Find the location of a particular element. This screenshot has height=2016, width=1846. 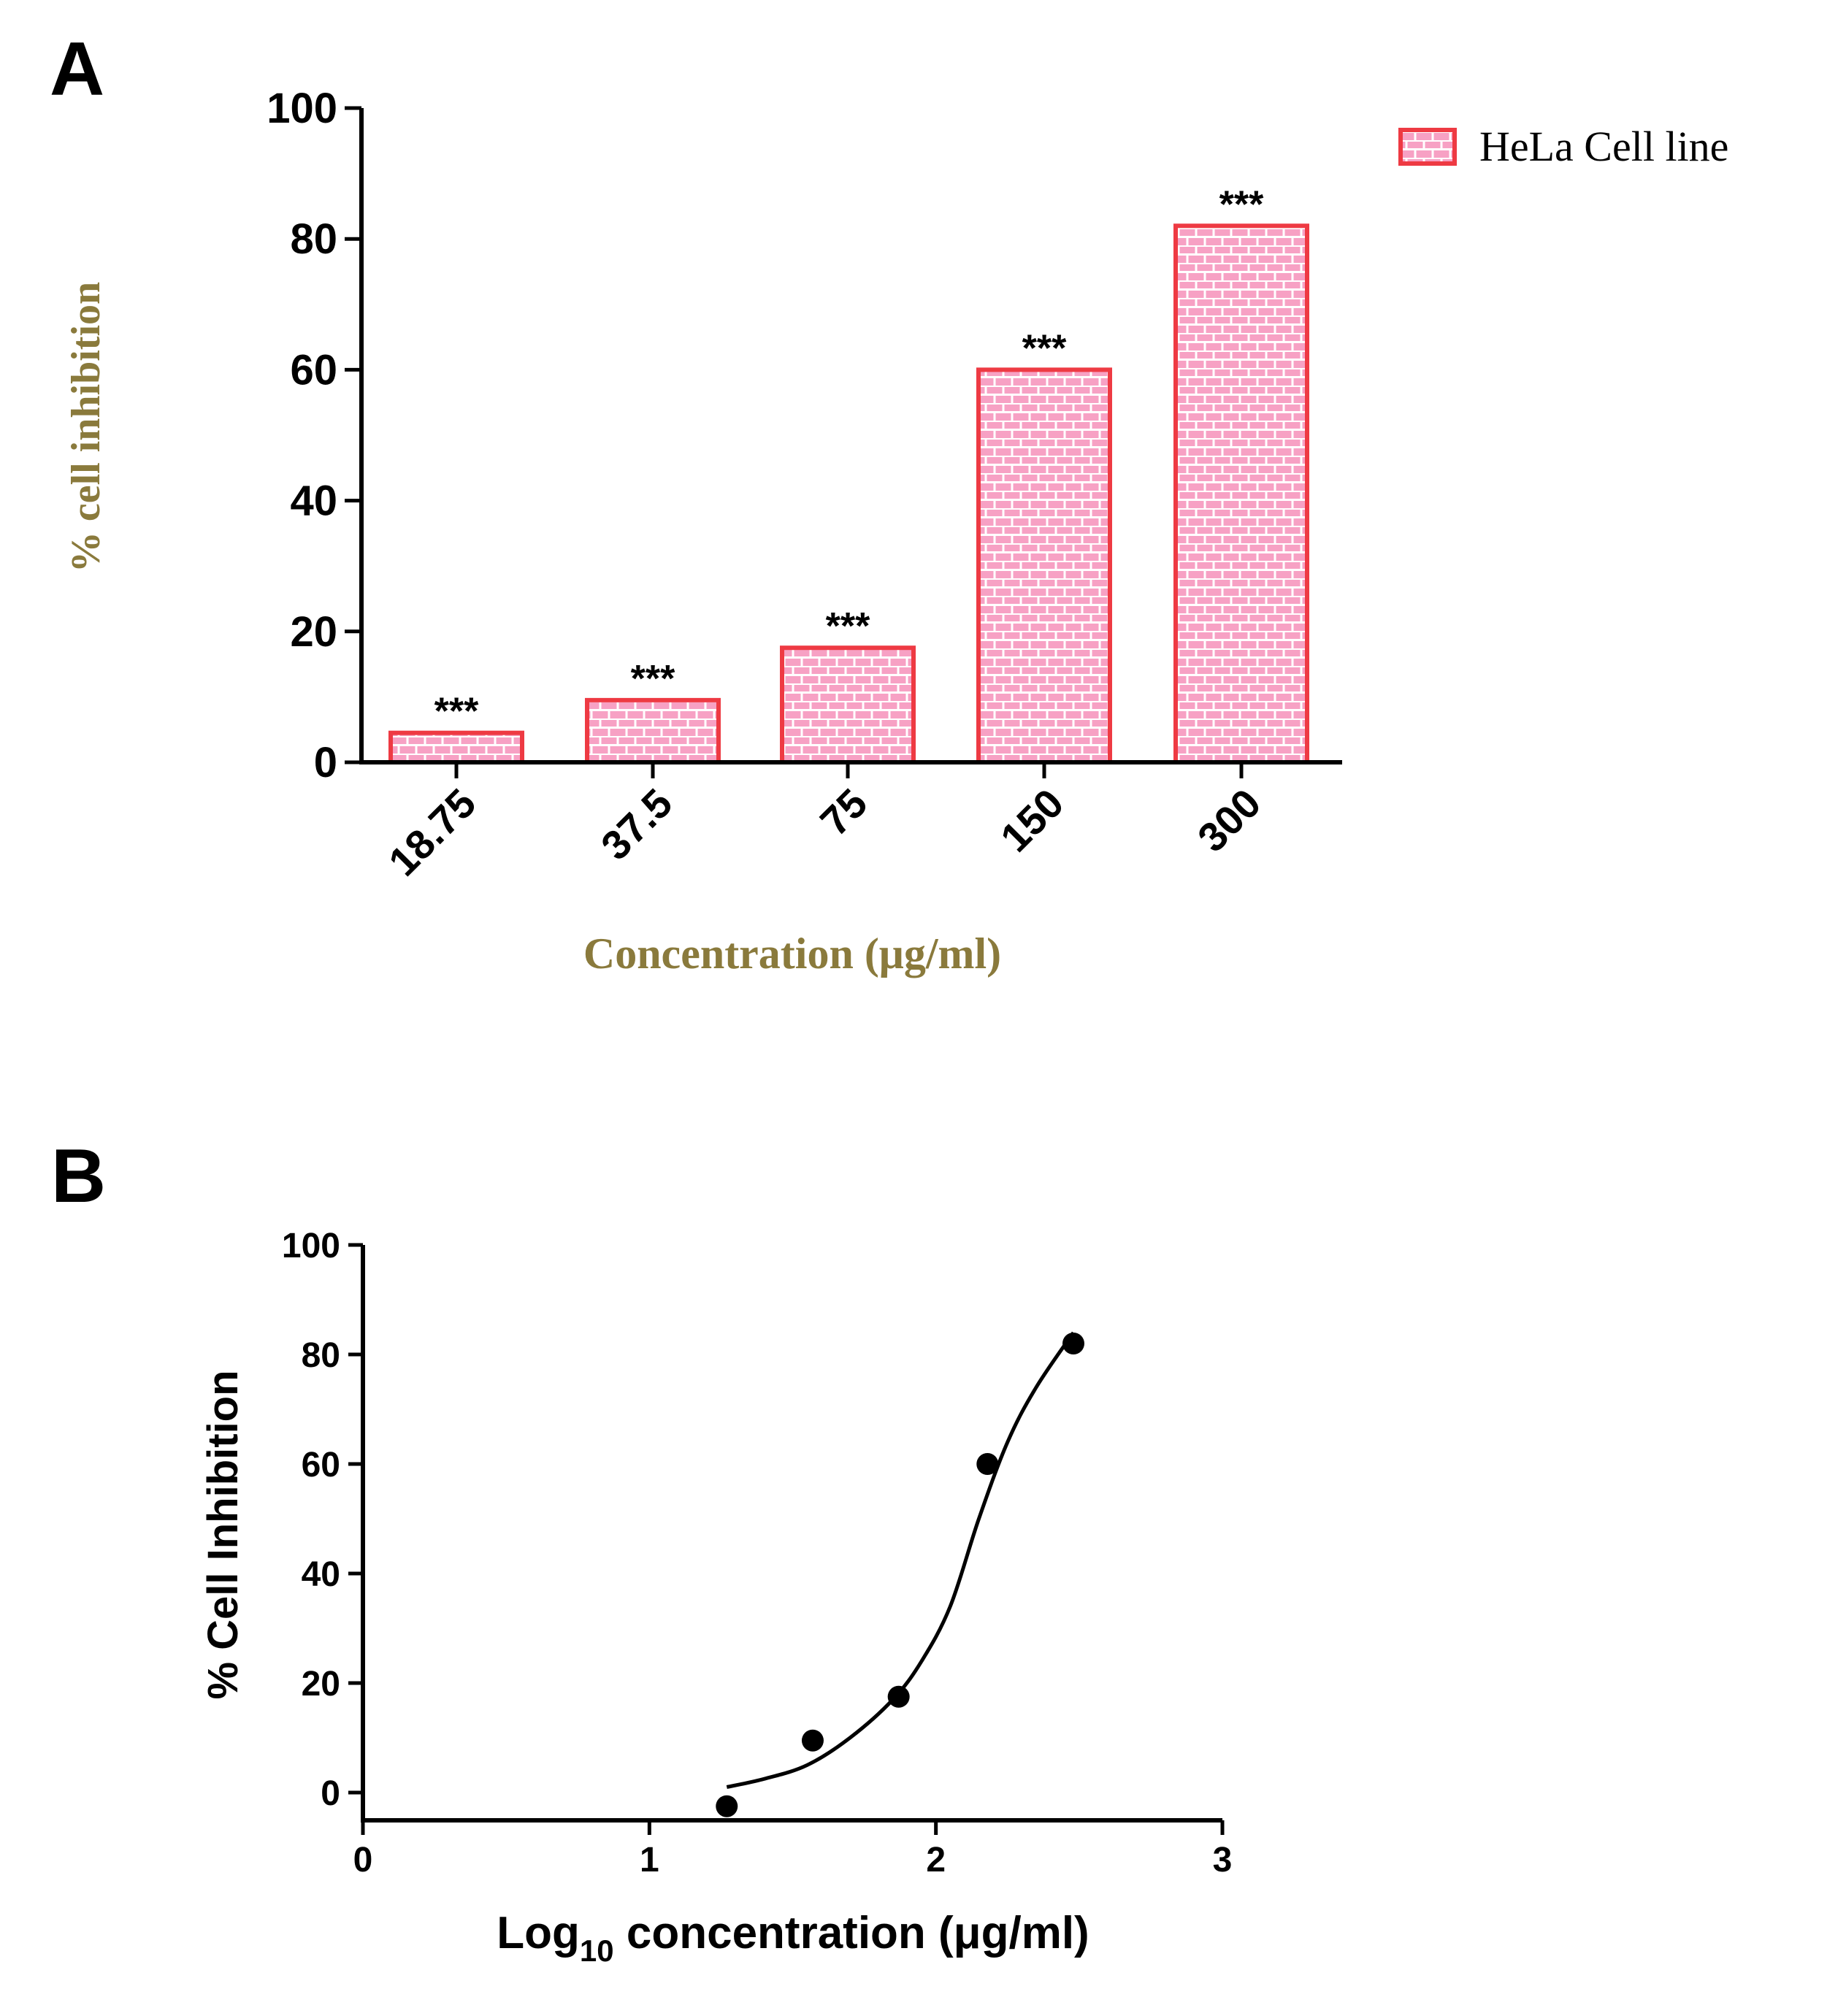

x-tick-label-a: 75 is located at coordinates (844, 812).